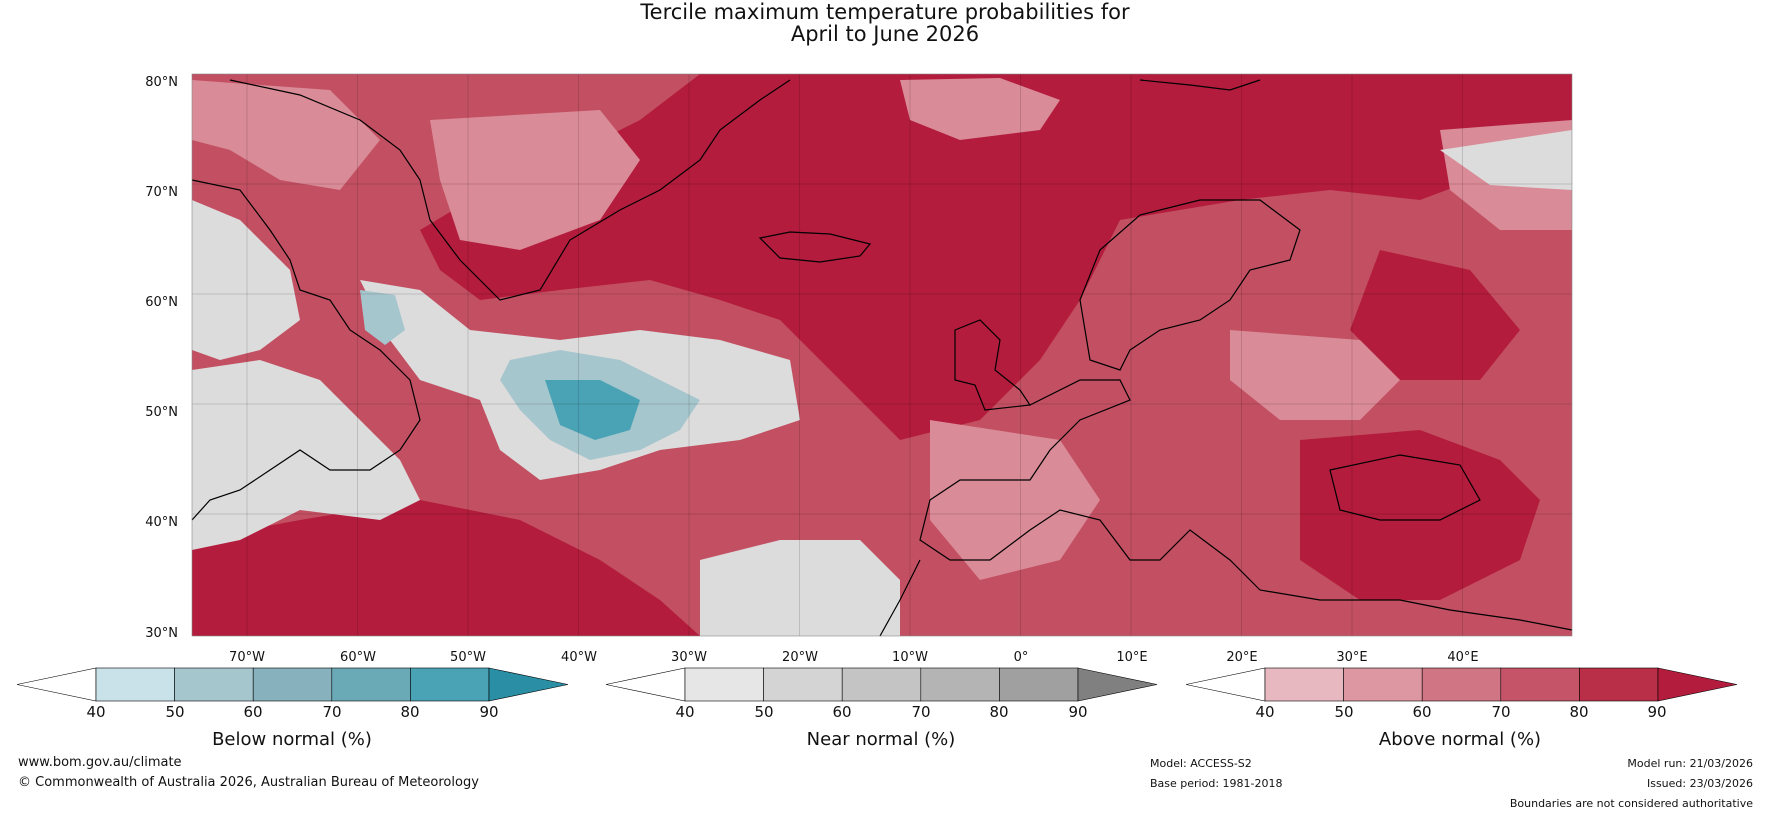 The image size is (1770, 816). What do you see at coordinates (468, 657) in the screenshot?
I see `lon-label-50w: 50°W` at bounding box center [468, 657].